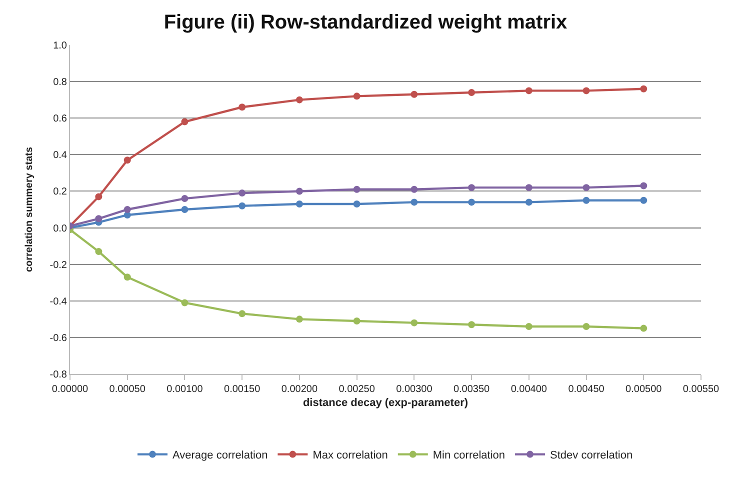 This screenshot has height=481, width=731. What do you see at coordinates (586, 389) in the screenshot?
I see `x-tick-label: 0.00450` at bounding box center [586, 389].